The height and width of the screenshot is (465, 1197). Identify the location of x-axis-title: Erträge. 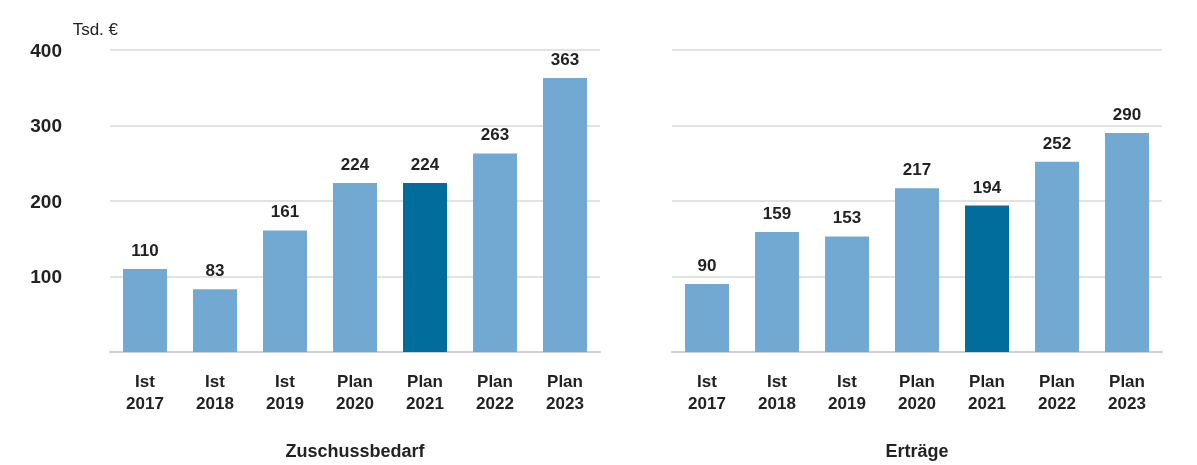
(917, 451).